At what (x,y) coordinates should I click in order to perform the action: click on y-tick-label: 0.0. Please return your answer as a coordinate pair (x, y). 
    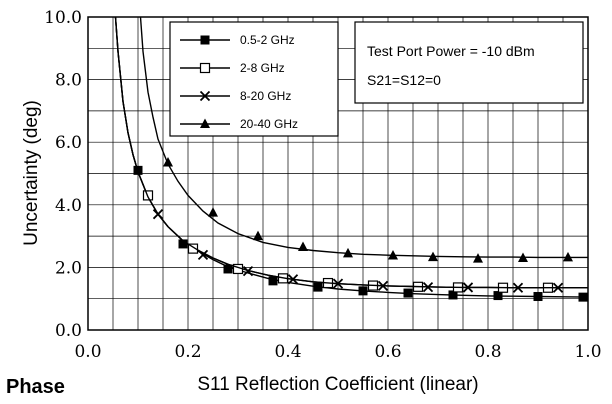
    Looking at the image, I should click on (68, 331).